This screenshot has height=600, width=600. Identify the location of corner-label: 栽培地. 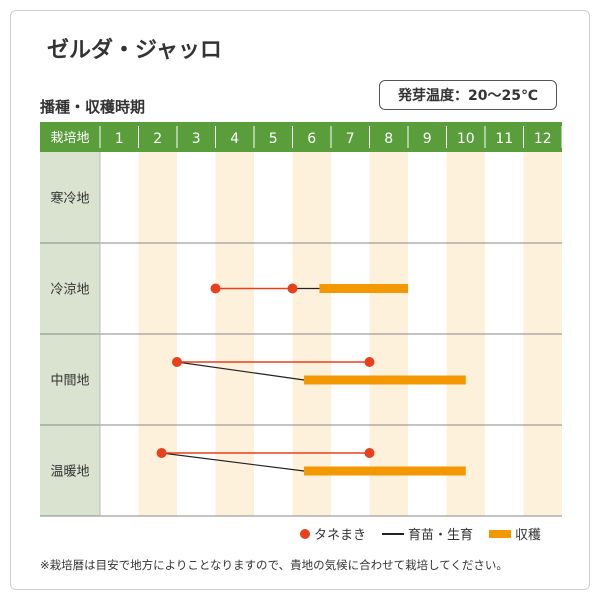
(69, 138).